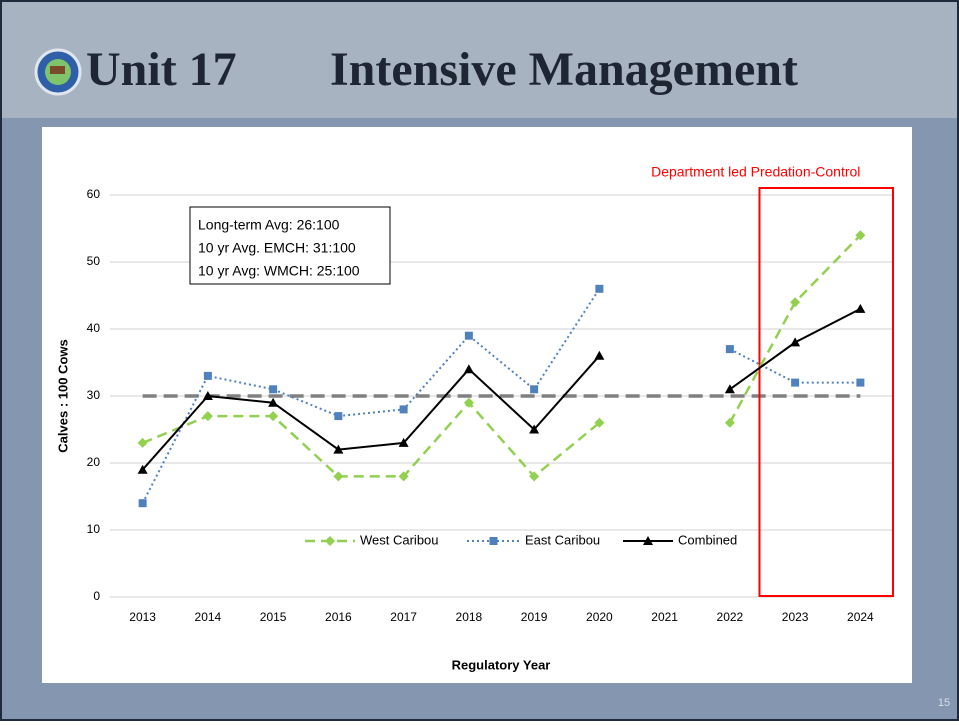 Image resolution: width=959 pixels, height=726 pixels. Describe the element at coordinates (279, 271) in the screenshot. I see `annotation-line: 10 yr Avg: WMCH: 25:100` at that location.